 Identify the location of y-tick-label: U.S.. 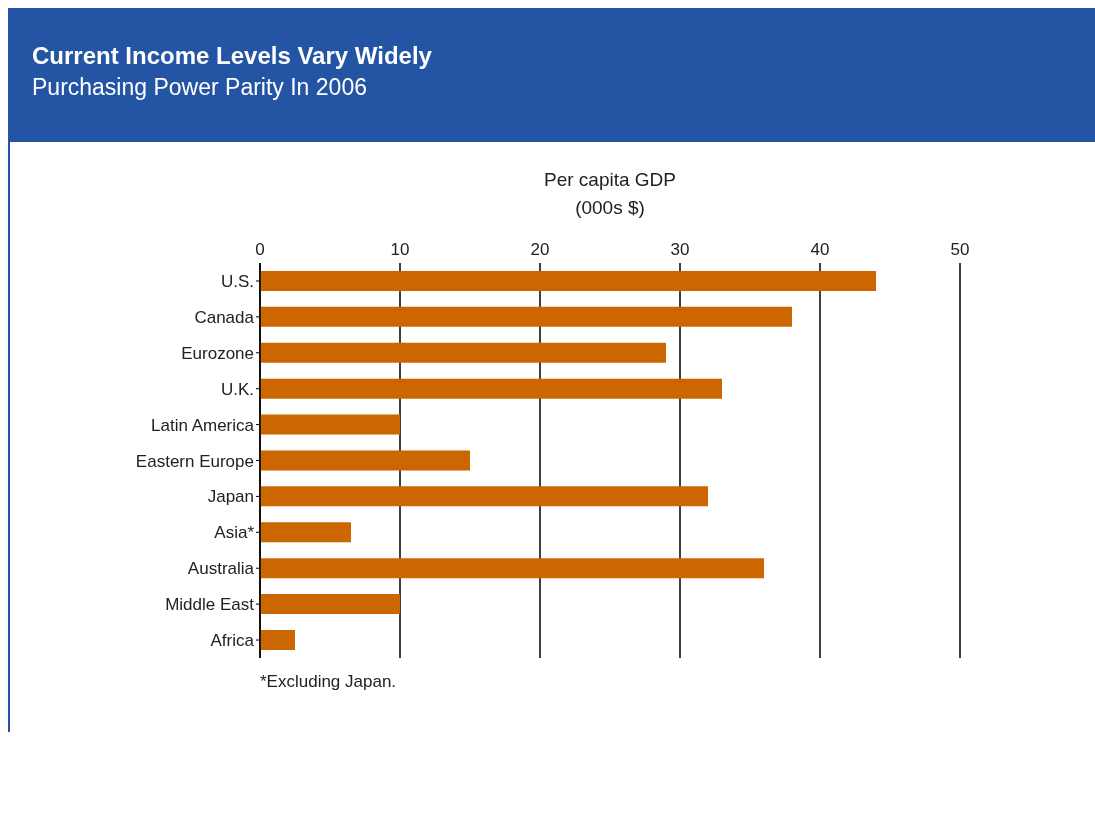
(237, 281).